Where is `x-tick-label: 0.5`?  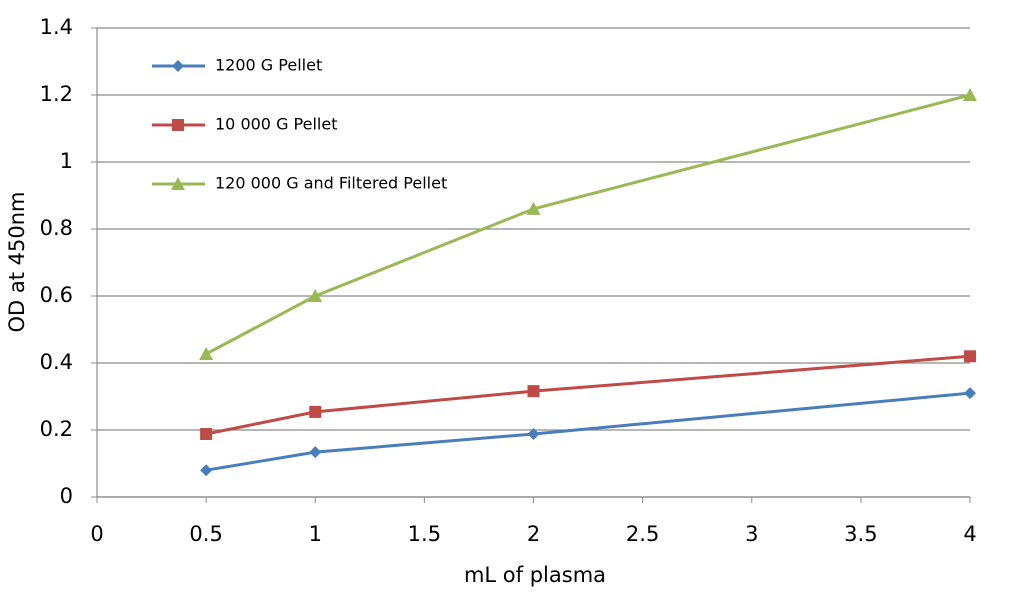 x-tick-label: 0.5 is located at coordinates (205, 534).